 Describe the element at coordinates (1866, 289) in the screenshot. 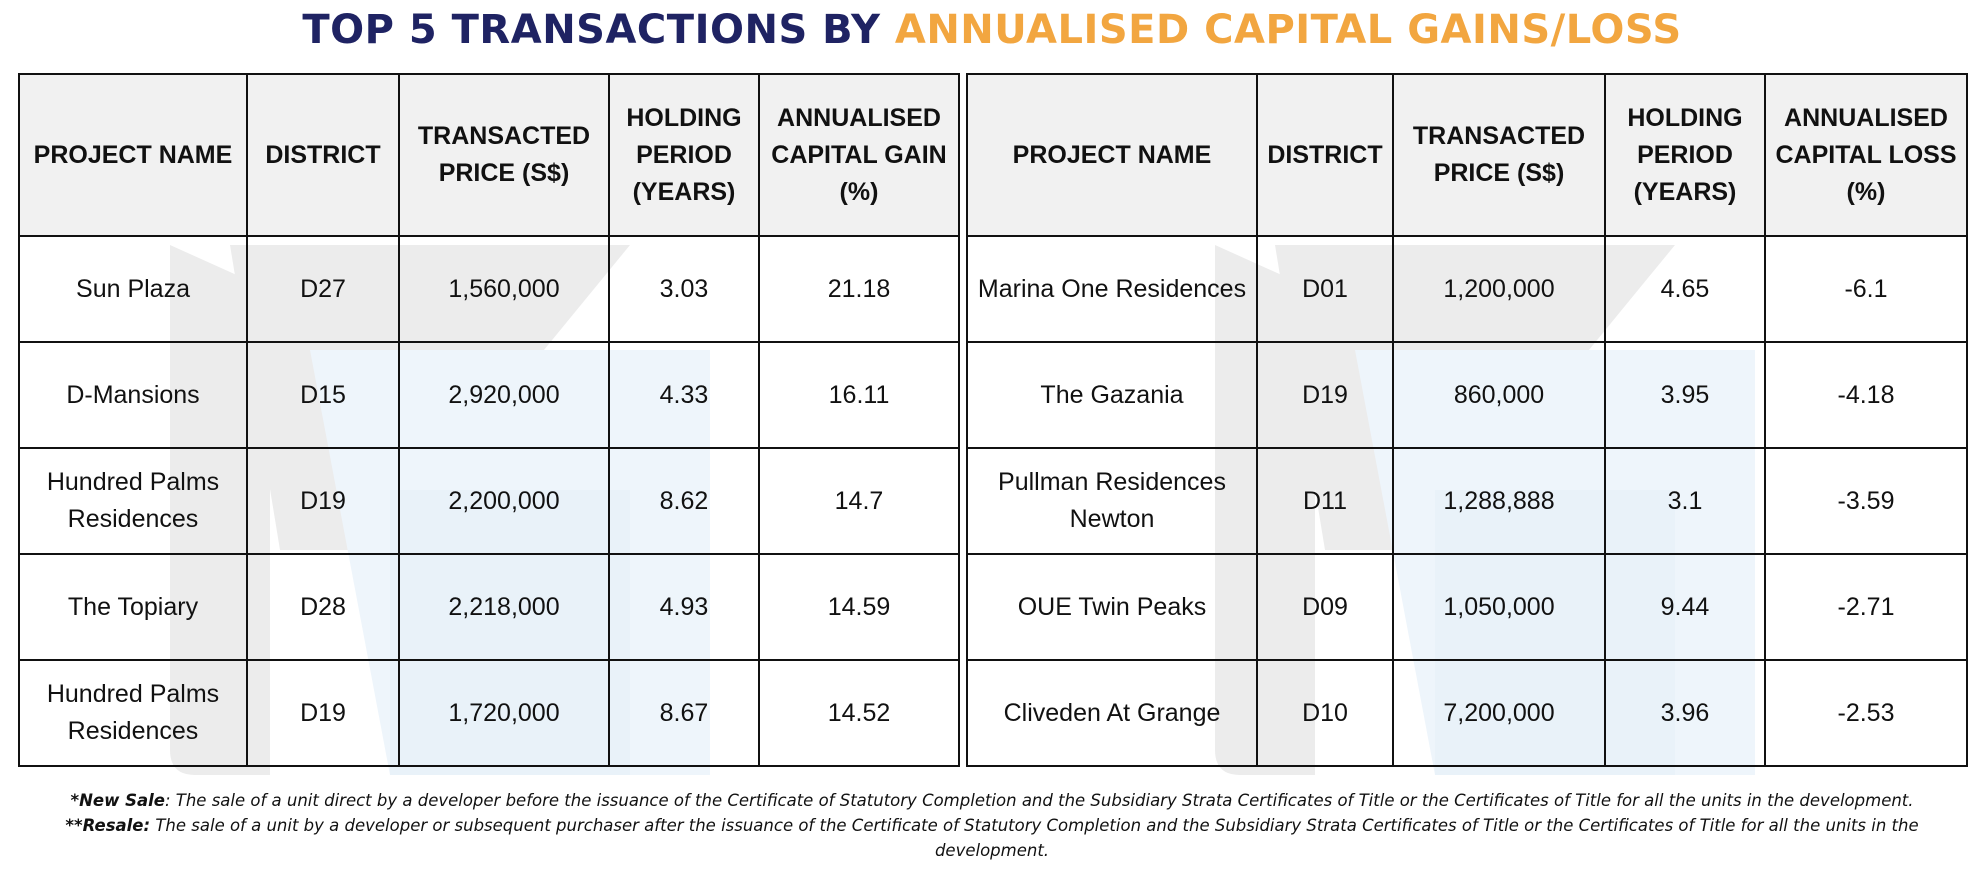

I see `annualised-loss-cell: -6.1` at that location.